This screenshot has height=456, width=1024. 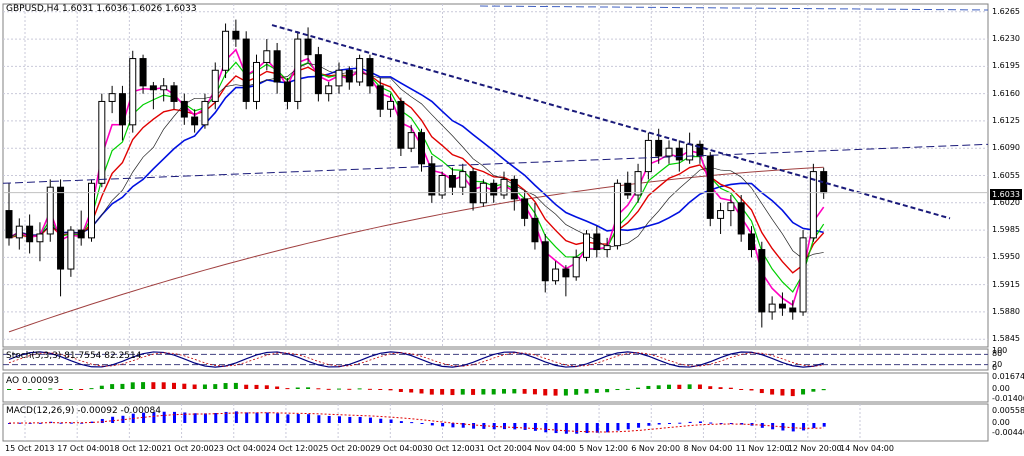 I want to click on time-tick-label: 15 Oct 2013, so click(x=30, y=448).